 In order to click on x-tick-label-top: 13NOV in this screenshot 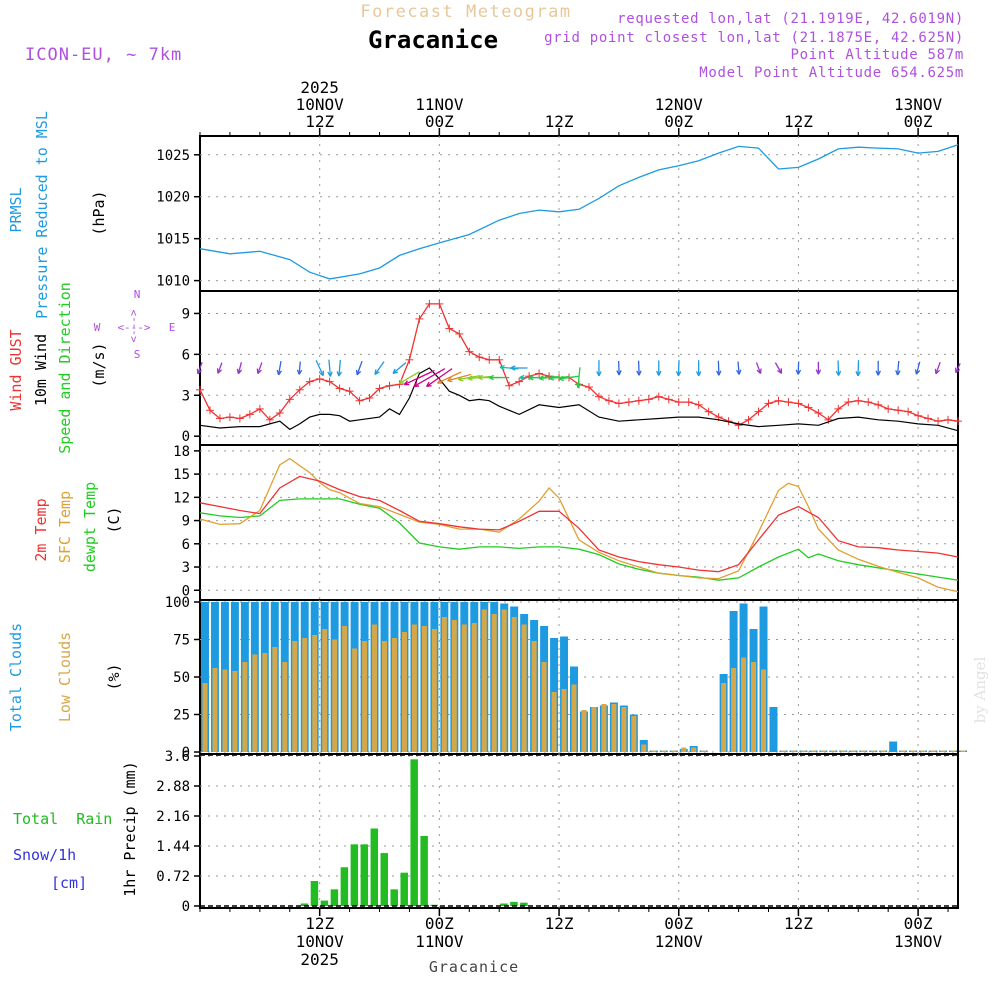, I will do `click(918, 104)`.